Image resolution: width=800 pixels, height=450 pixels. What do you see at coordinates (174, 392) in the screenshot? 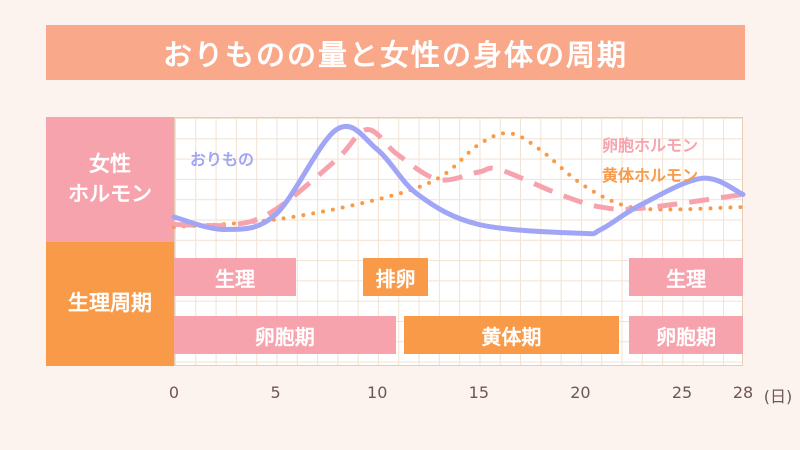
I see `x-tick-label: 0` at bounding box center [174, 392].